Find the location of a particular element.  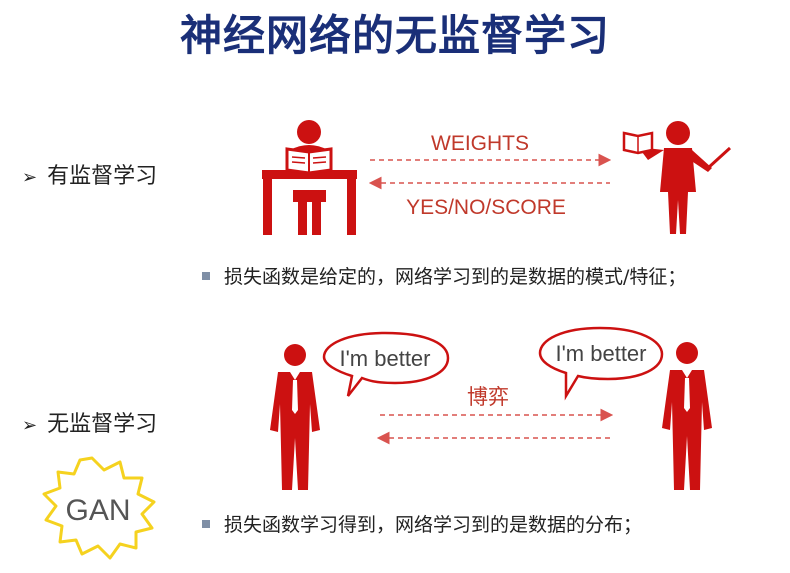

teacher-icon is located at coordinates (677, 177).